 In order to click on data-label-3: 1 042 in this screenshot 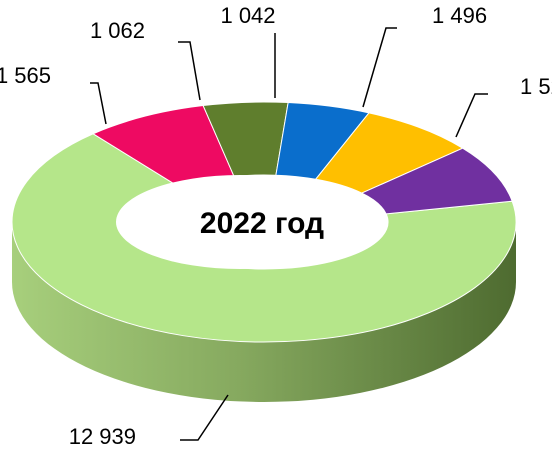, I will do `click(247, 15)`.